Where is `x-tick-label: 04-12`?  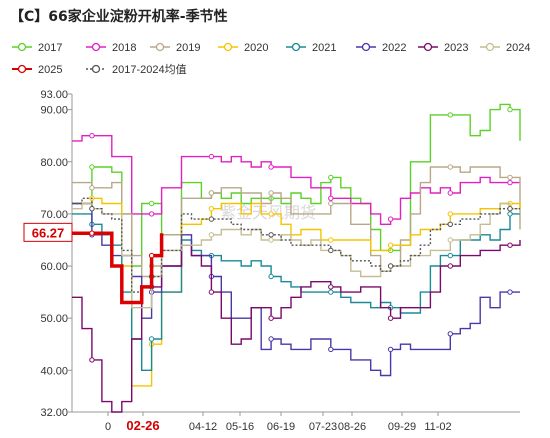 x-tick-label: 04-12 is located at coordinates (203, 427).